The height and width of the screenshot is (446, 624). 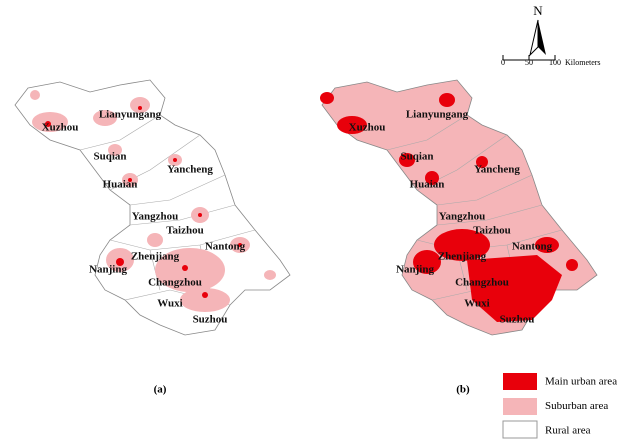 What do you see at coordinates (576, 406) in the screenshot?
I see `legend-label: Suburban area` at bounding box center [576, 406].